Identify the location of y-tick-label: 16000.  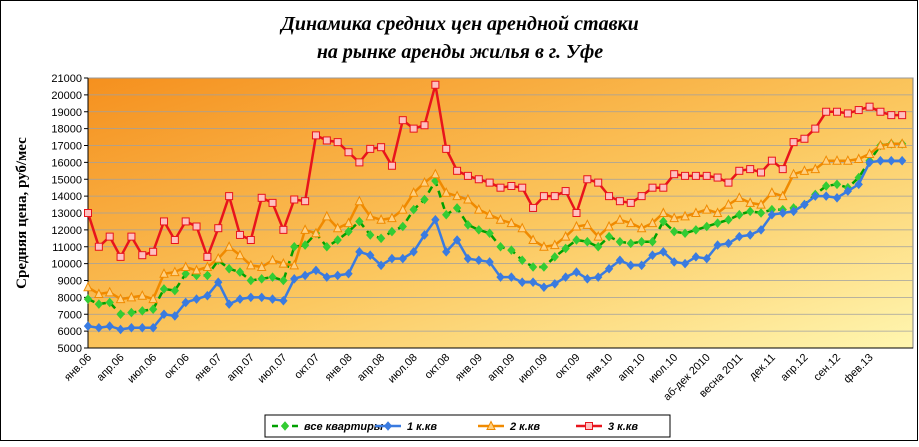
(66, 163).